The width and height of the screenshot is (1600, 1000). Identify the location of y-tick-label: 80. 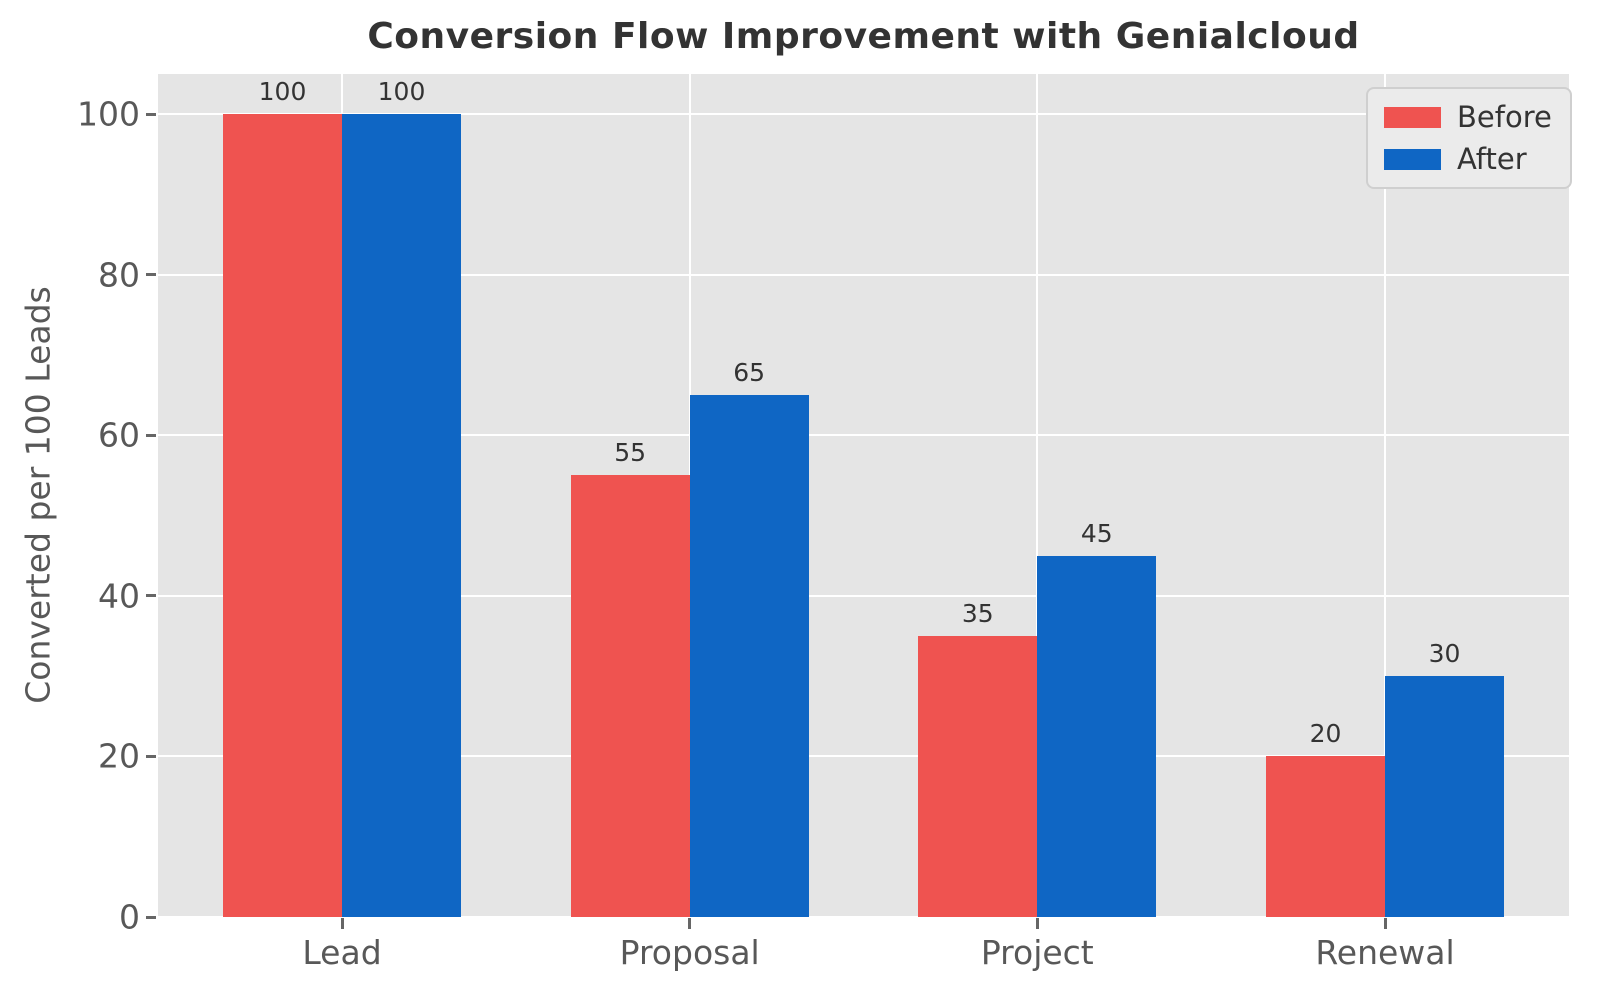
(119, 275).